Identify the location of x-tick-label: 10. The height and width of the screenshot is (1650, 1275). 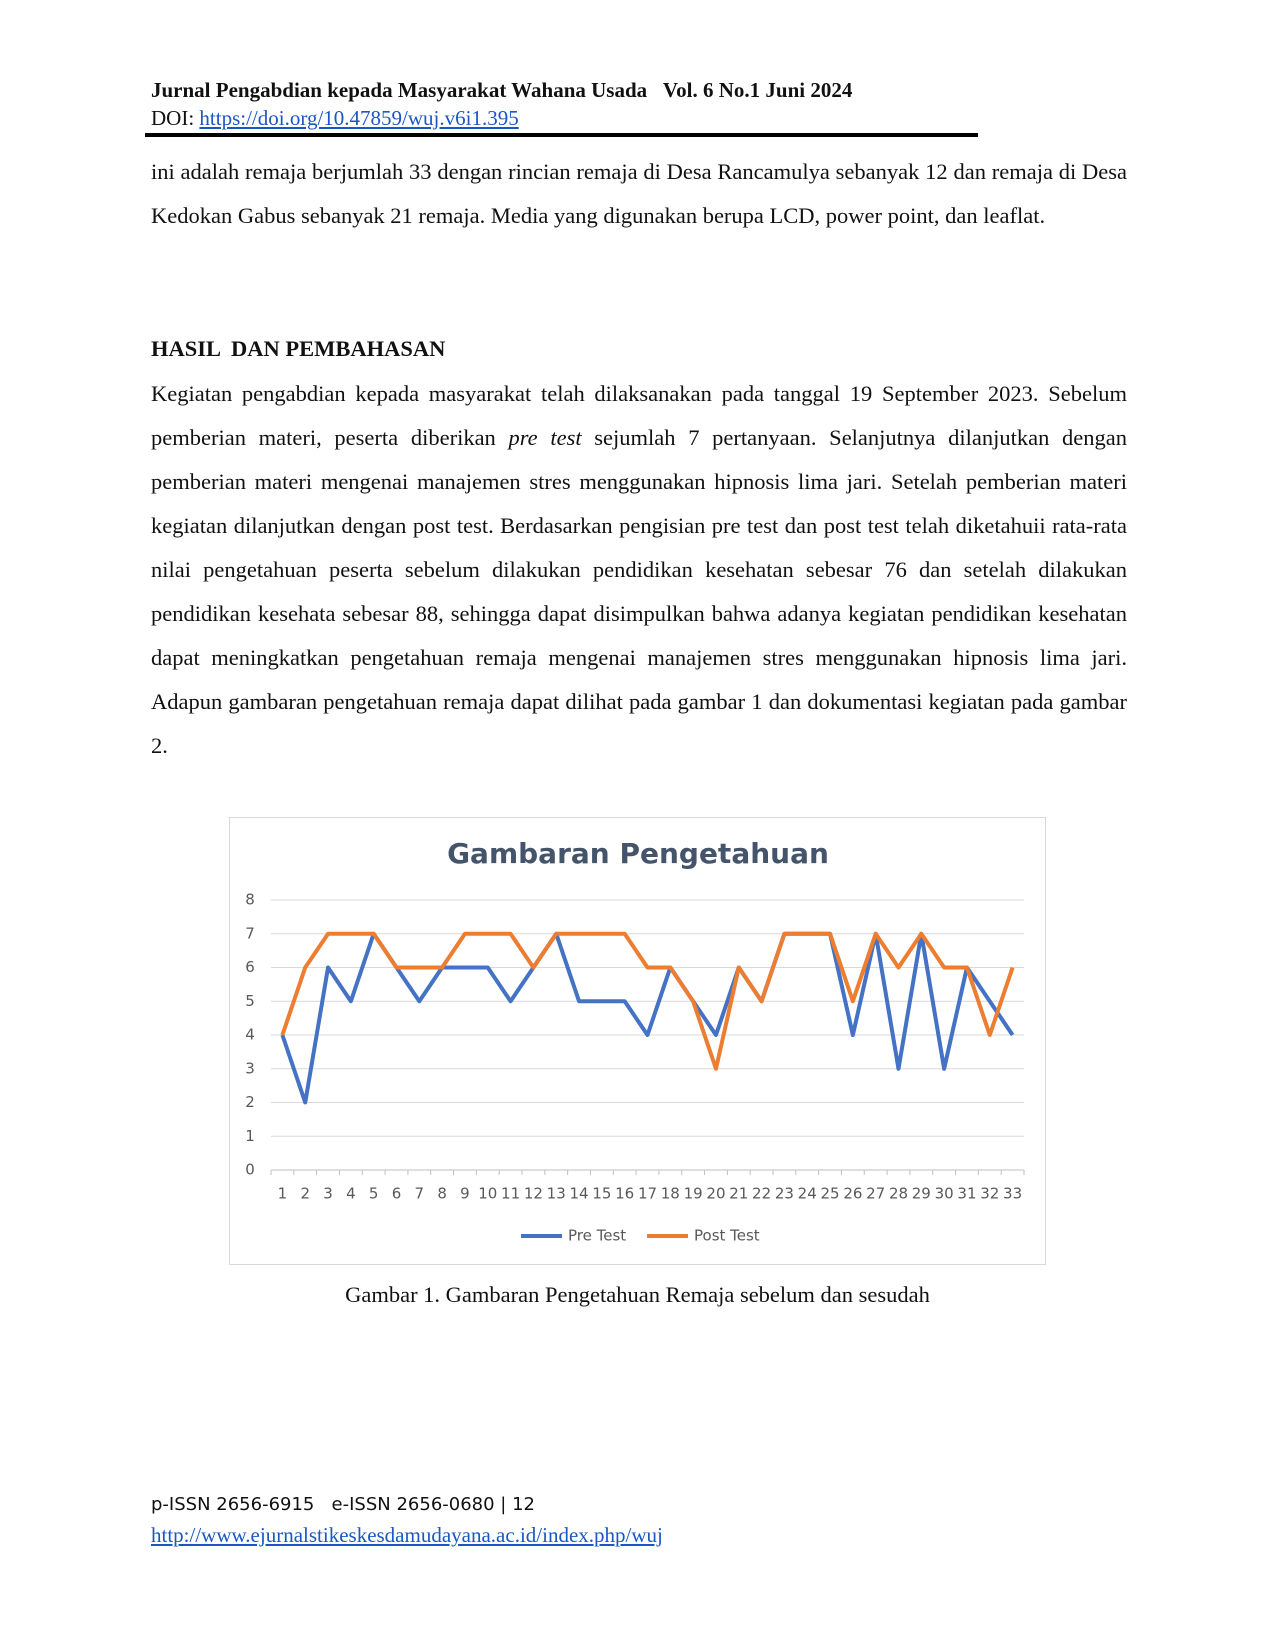
(487, 1194).